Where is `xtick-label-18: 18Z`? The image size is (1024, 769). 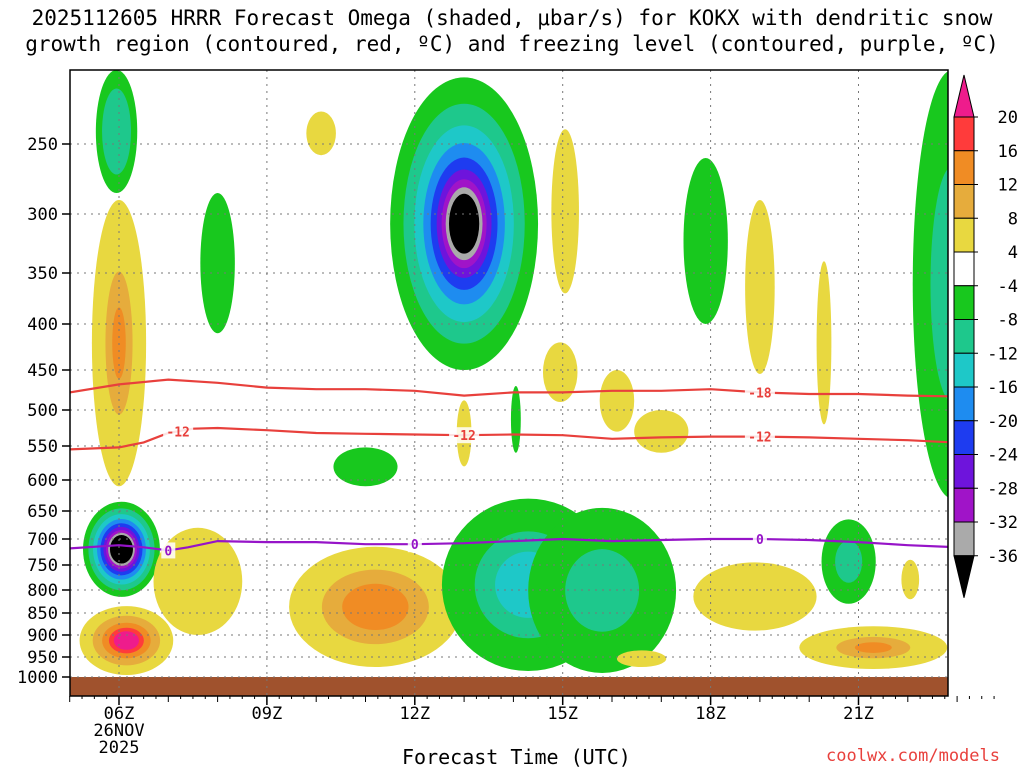 xtick-label-18: 18Z is located at coordinates (710, 714).